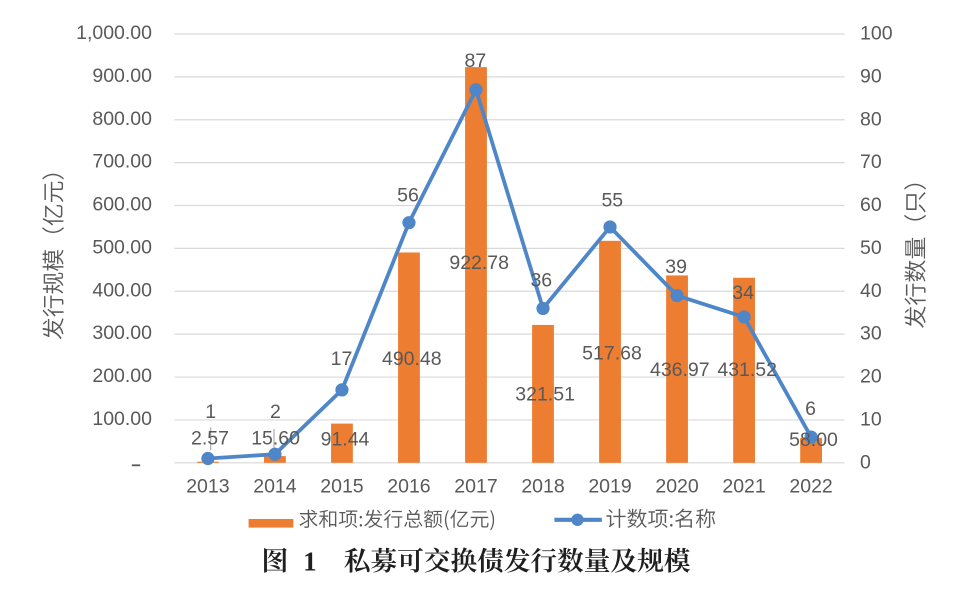 The image size is (971, 595). I want to click on svg-text: 2020, so click(677, 486).